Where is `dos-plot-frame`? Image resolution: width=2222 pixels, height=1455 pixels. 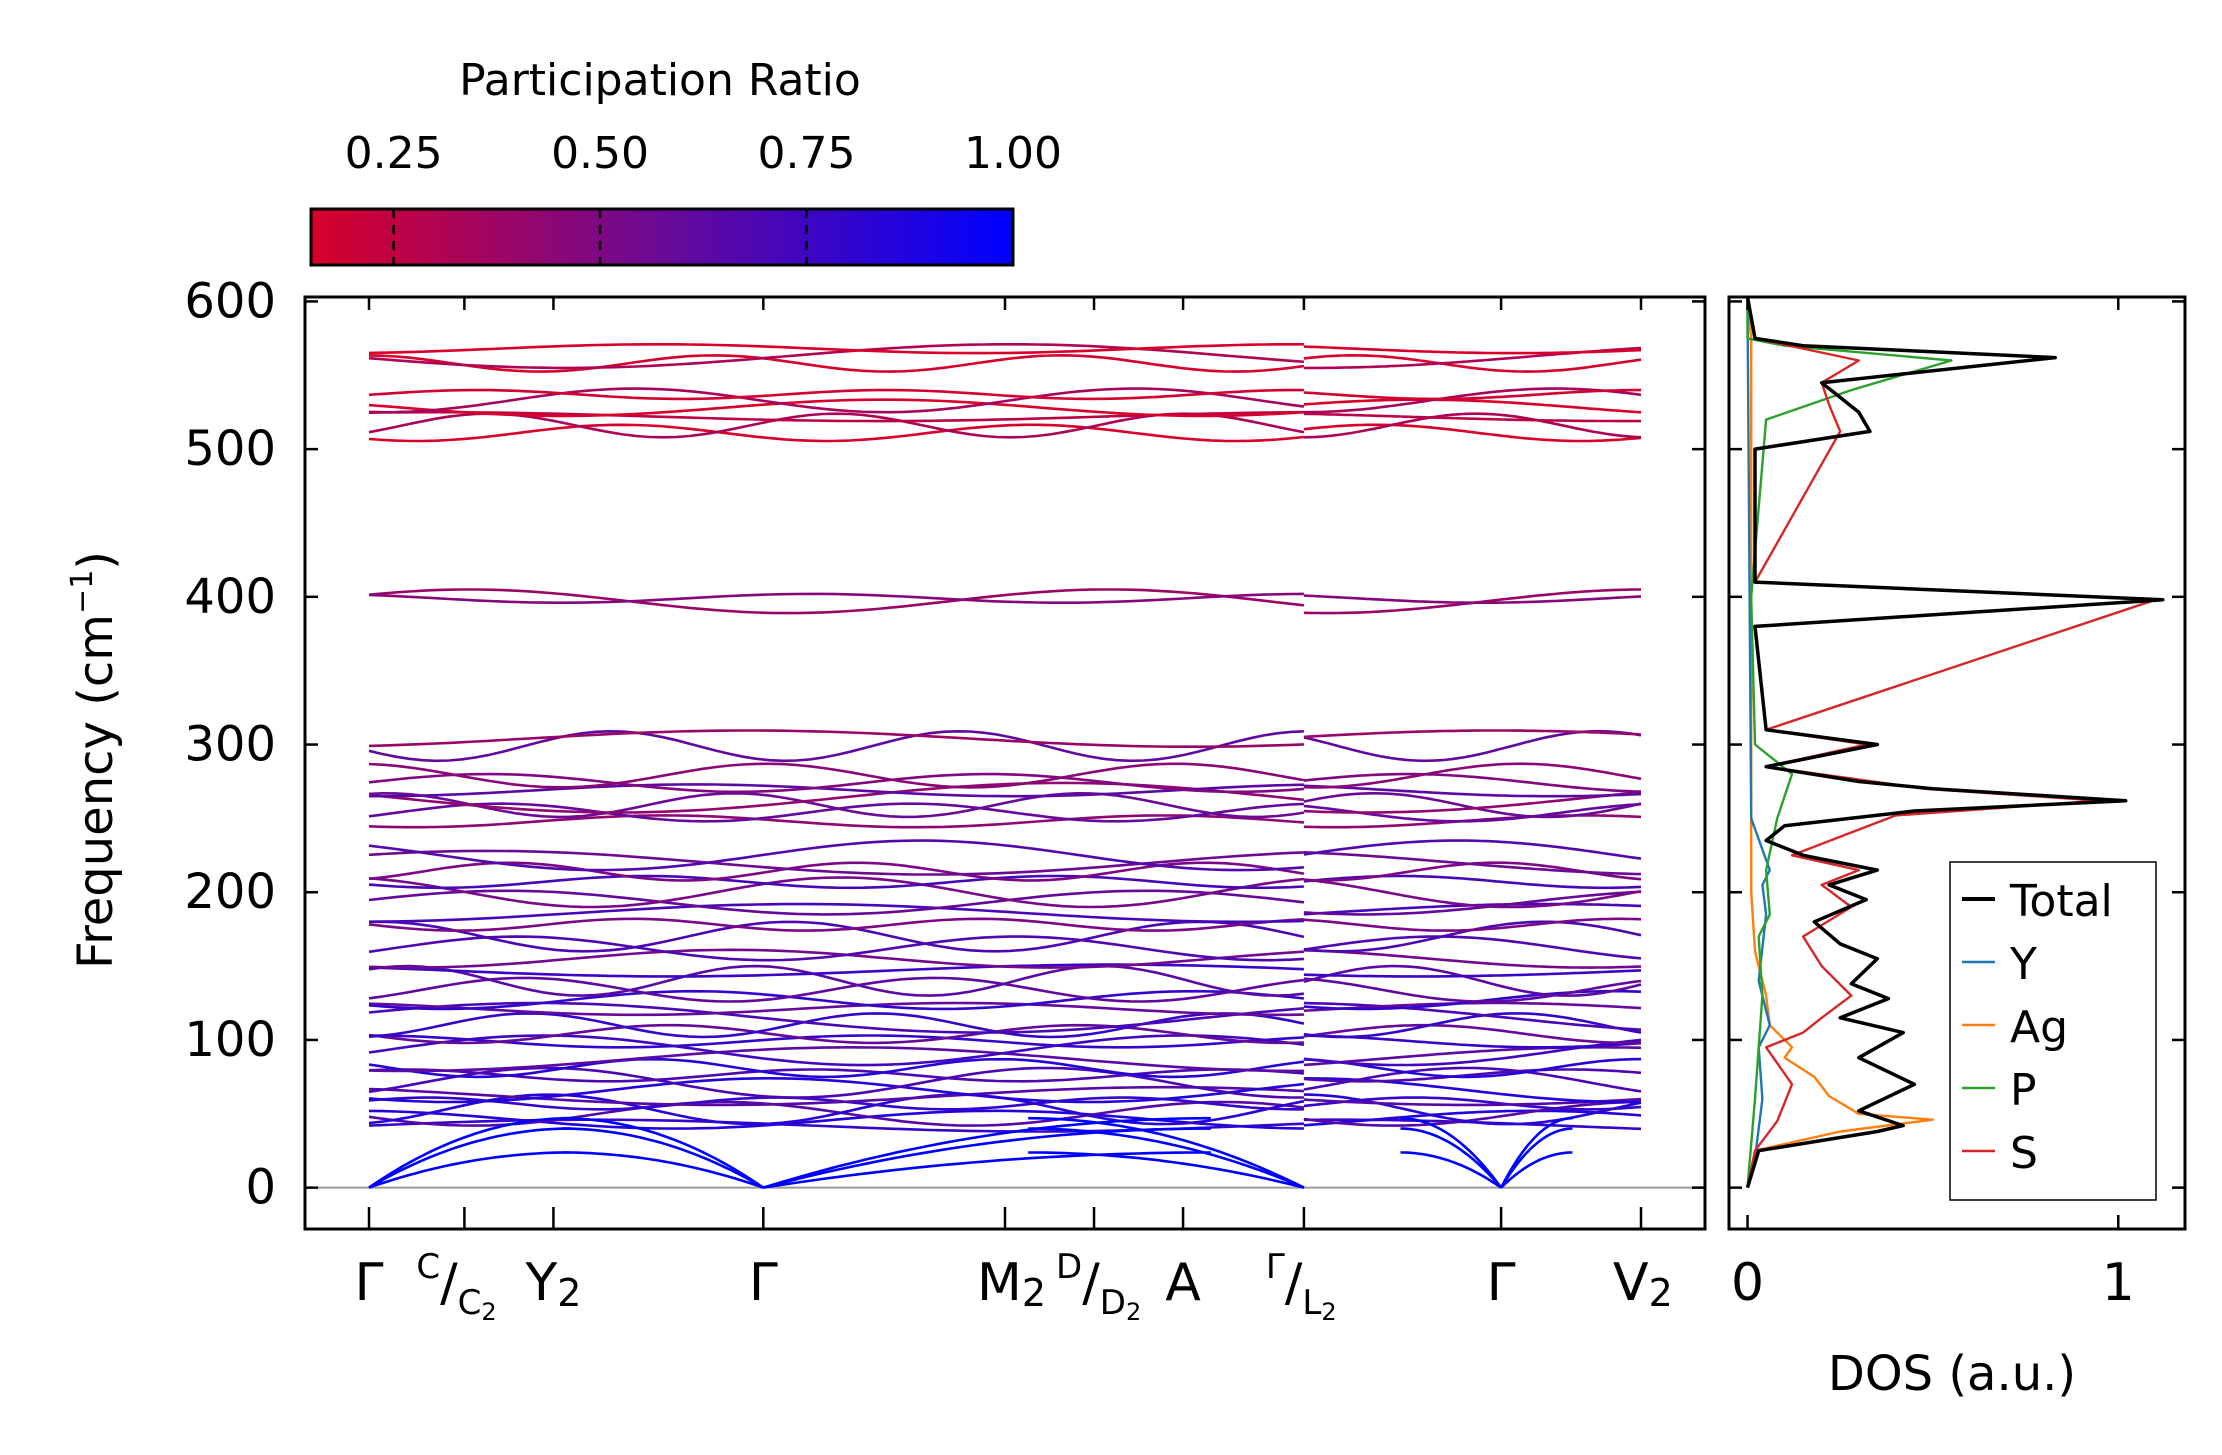
dos-plot-frame is located at coordinates (1957, 763).